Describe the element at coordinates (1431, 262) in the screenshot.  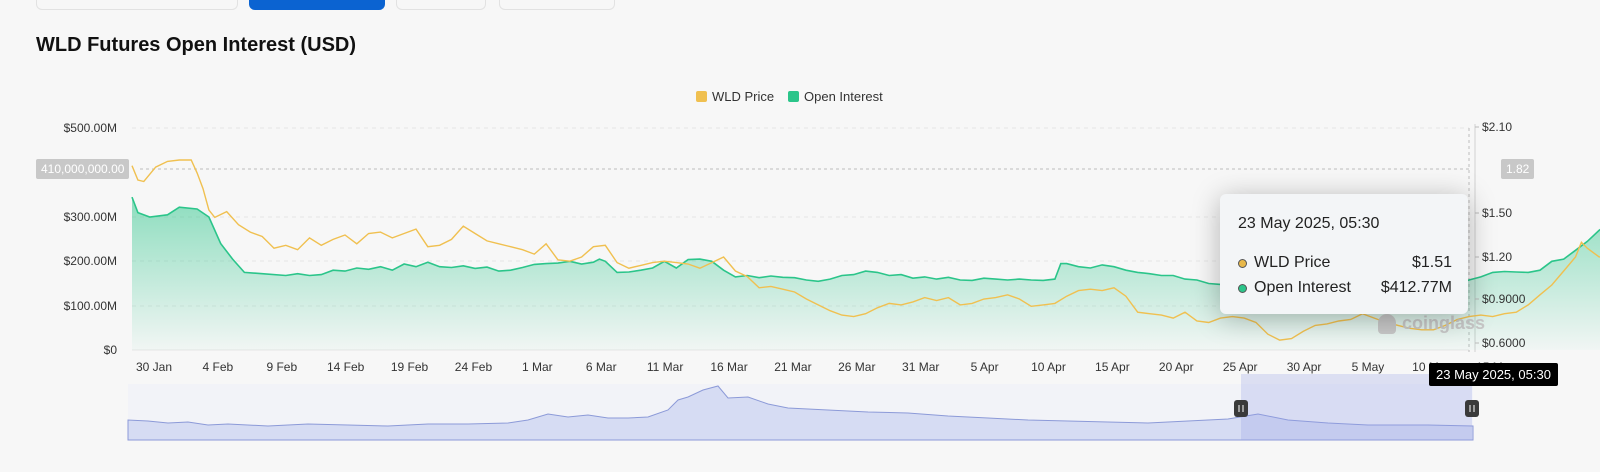
I see `tooltip-value: $1.51` at that location.